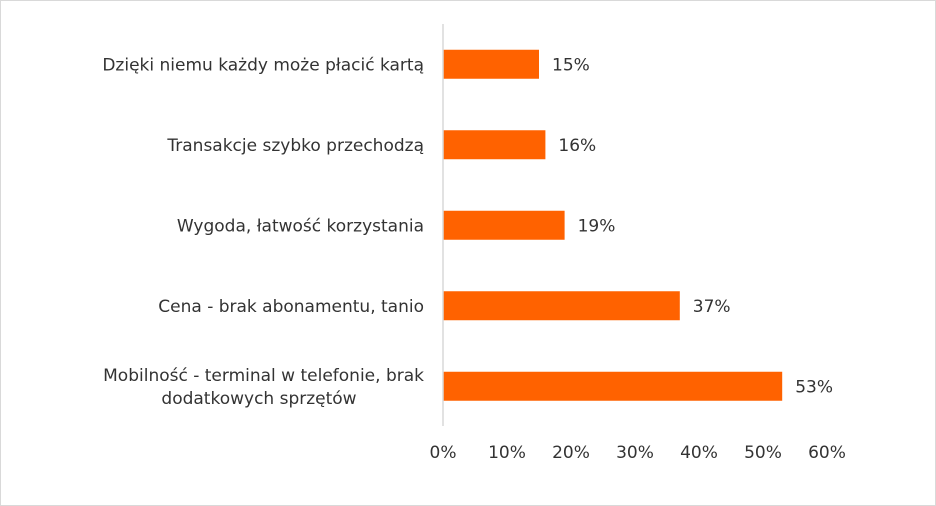 This screenshot has height=506, width=936. Describe the element at coordinates (571, 65) in the screenshot. I see `data-label: 15%` at that location.